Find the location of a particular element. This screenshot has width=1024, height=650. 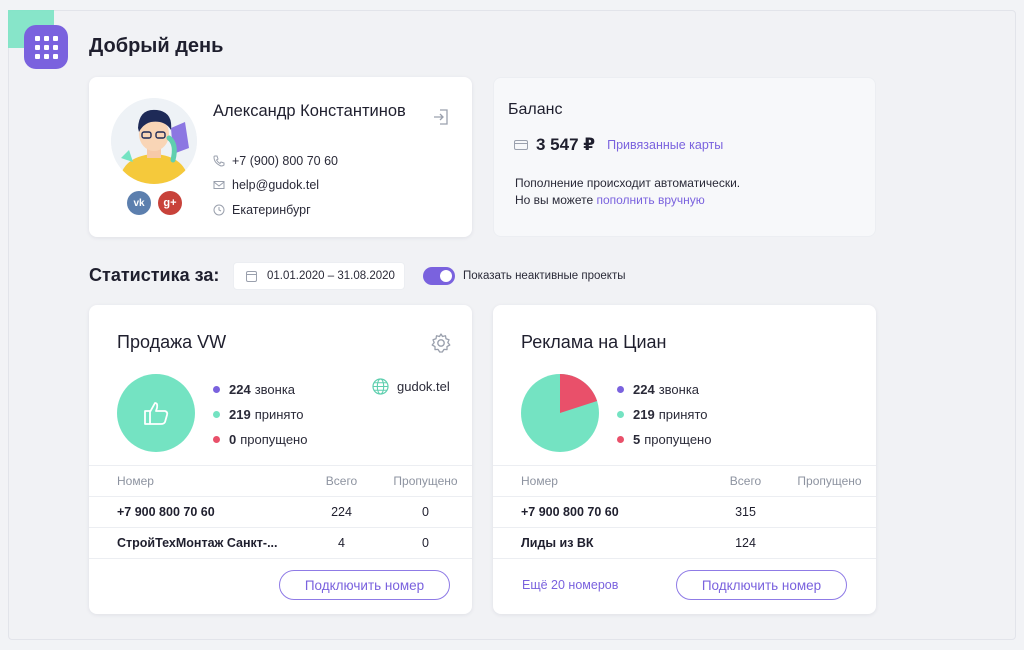

cell-total: 4 is located at coordinates (341, 543).